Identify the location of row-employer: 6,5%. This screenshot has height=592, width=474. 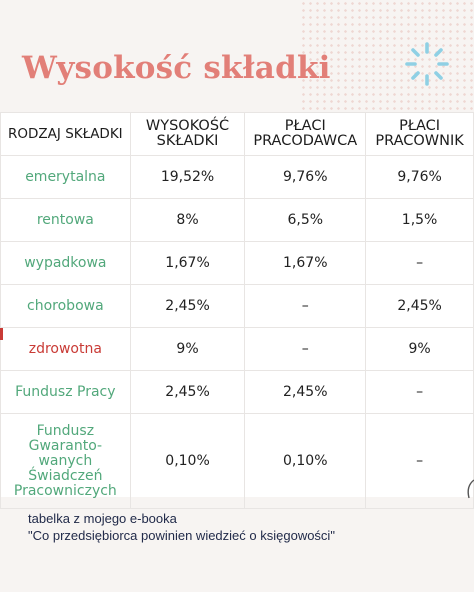
(305, 220).